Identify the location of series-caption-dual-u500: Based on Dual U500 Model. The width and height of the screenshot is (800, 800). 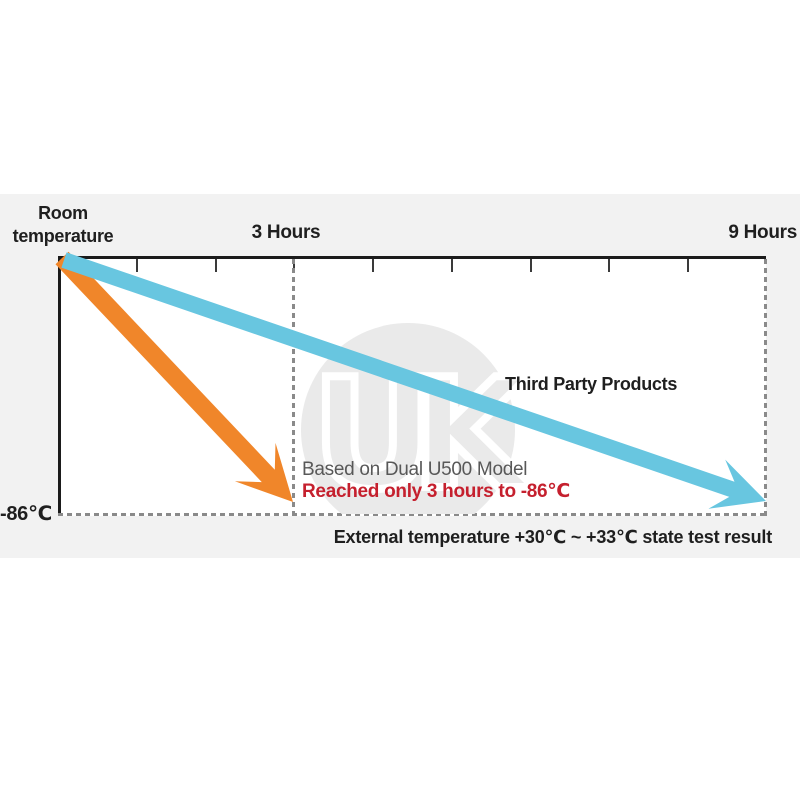
(415, 469).